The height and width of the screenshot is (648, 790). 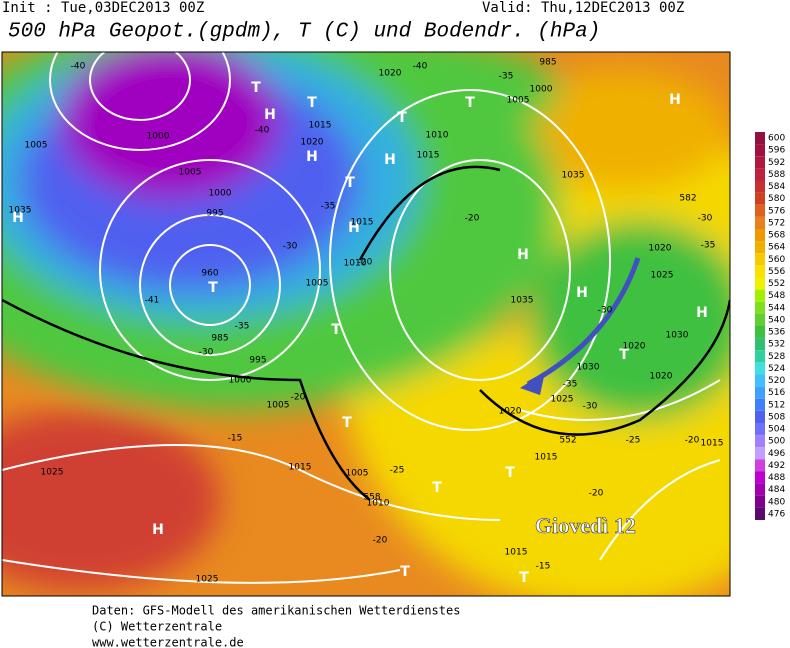 What do you see at coordinates (776, 442) in the screenshot?
I see `colorbar-label: 500` at bounding box center [776, 442].